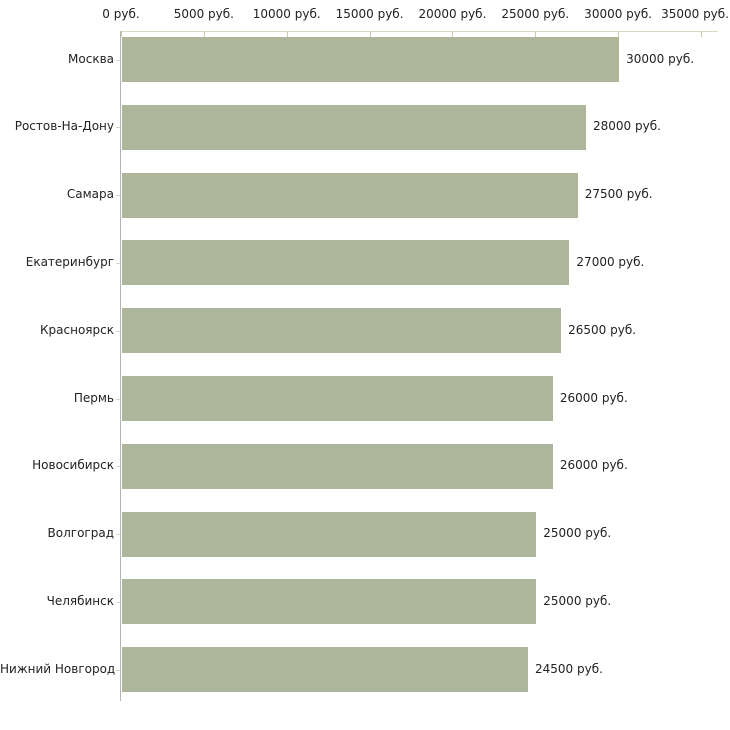 This screenshot has height=730, width=730. I want to click on y-axis-line, so click(120, 366).